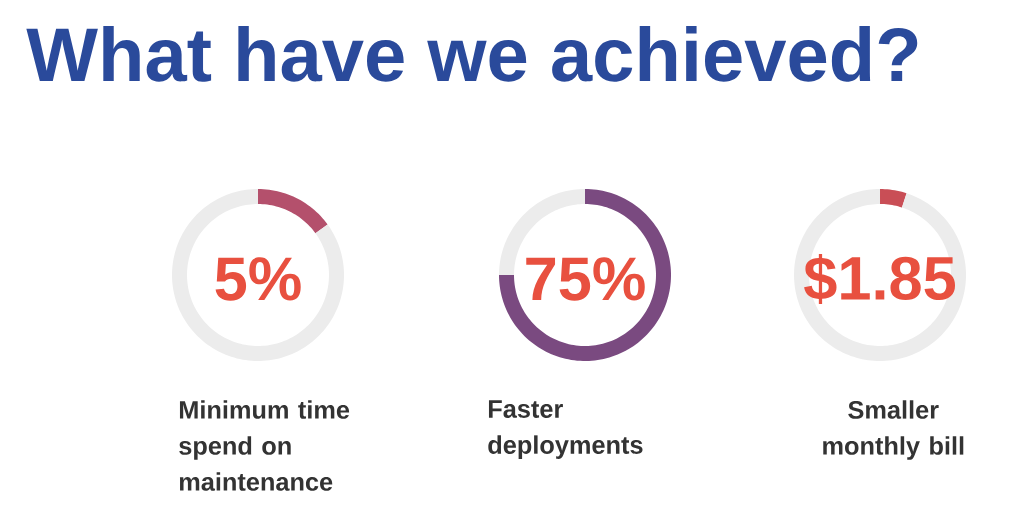 This screenshot has width=1024, height=521. Describe the element at coordinates (264, 445) in the screenshot. I see `text: Minimum time spend on maintenance` at that location.